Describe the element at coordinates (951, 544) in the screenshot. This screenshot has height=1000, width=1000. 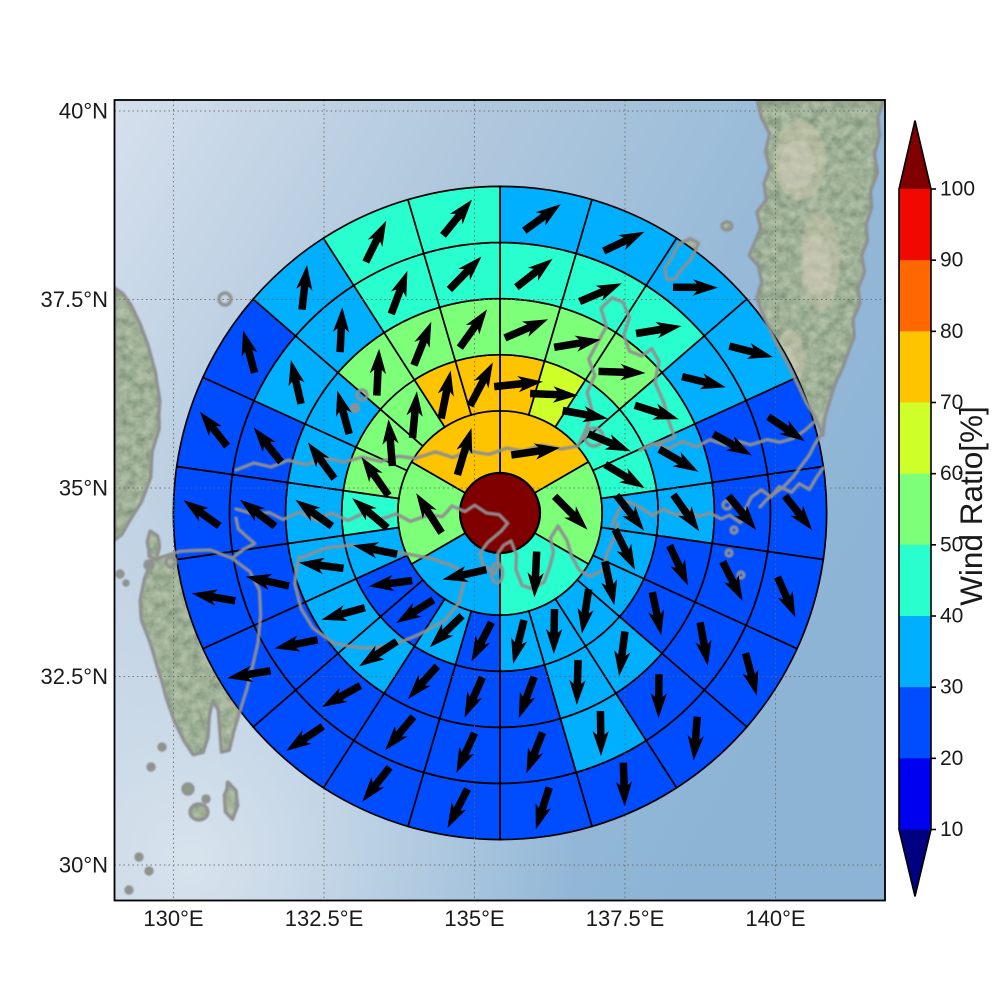
I see `svg-text: 50` at that location.